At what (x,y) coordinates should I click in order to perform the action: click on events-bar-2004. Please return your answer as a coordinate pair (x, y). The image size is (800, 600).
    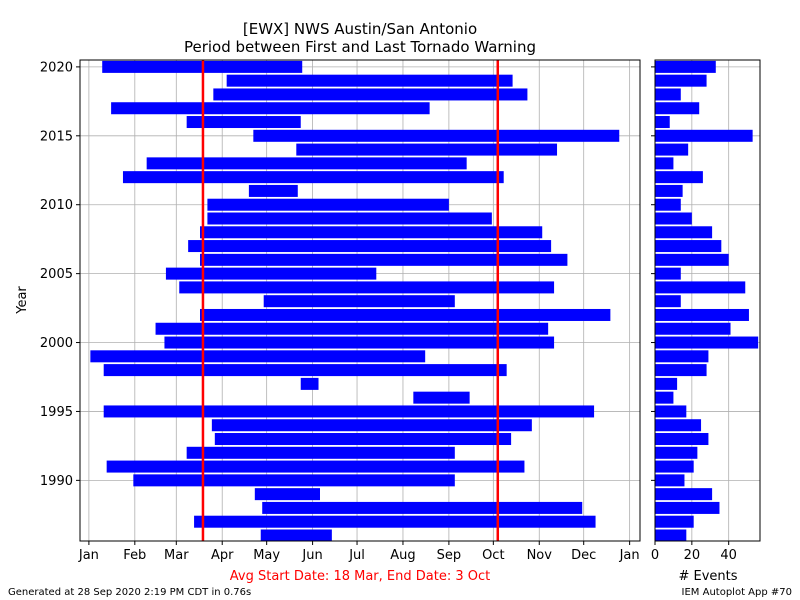
    Looking at the image, I should click on (700, 287).